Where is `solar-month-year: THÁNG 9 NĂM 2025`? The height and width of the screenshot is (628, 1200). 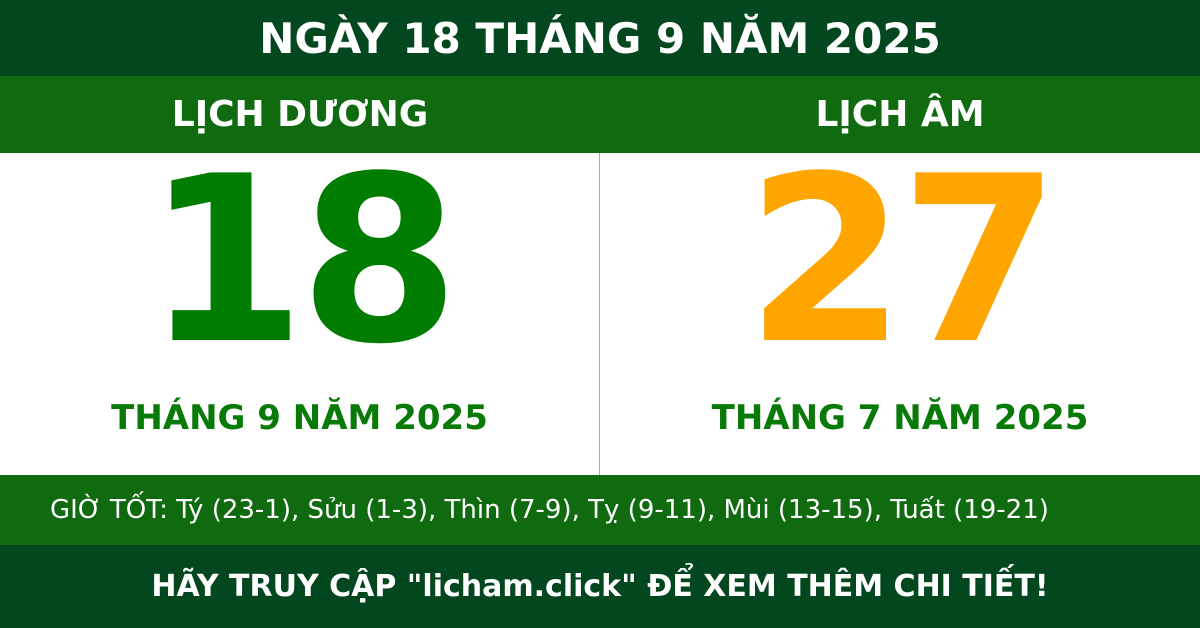
solar-month-year: THÁNG 9 NĂM 2025 is located at coordinates (299, 418).